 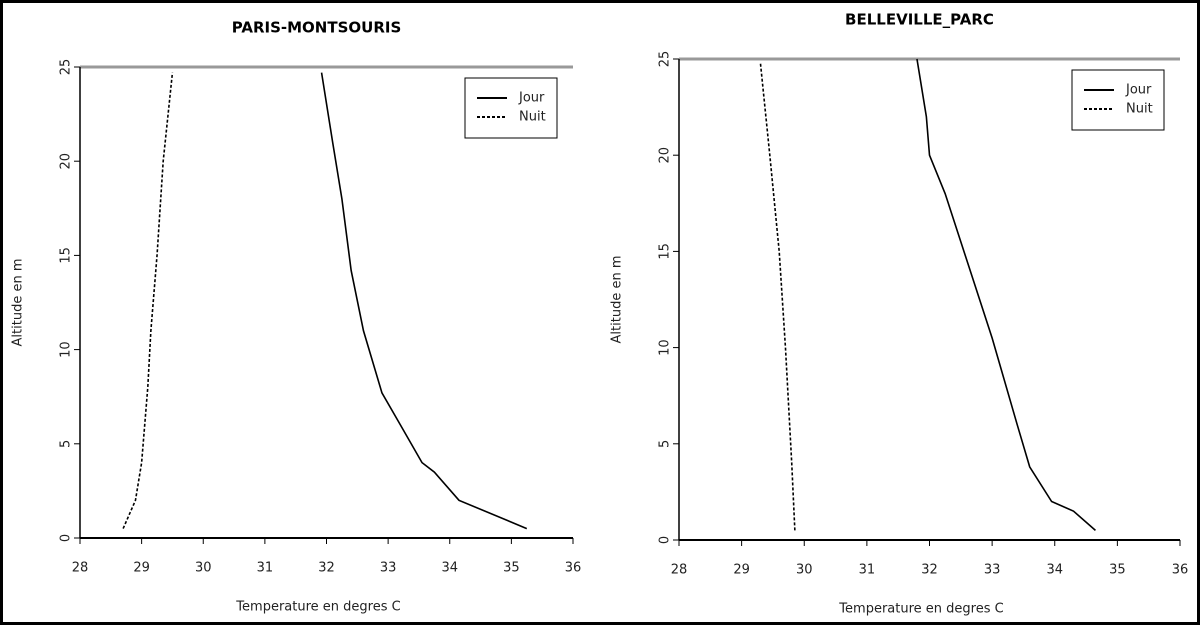 What do you see at coordinates (919, 20) in the screenshot?
I see `chart-title: BELLEVILLE_PARC` at bounding box center [919, 20].